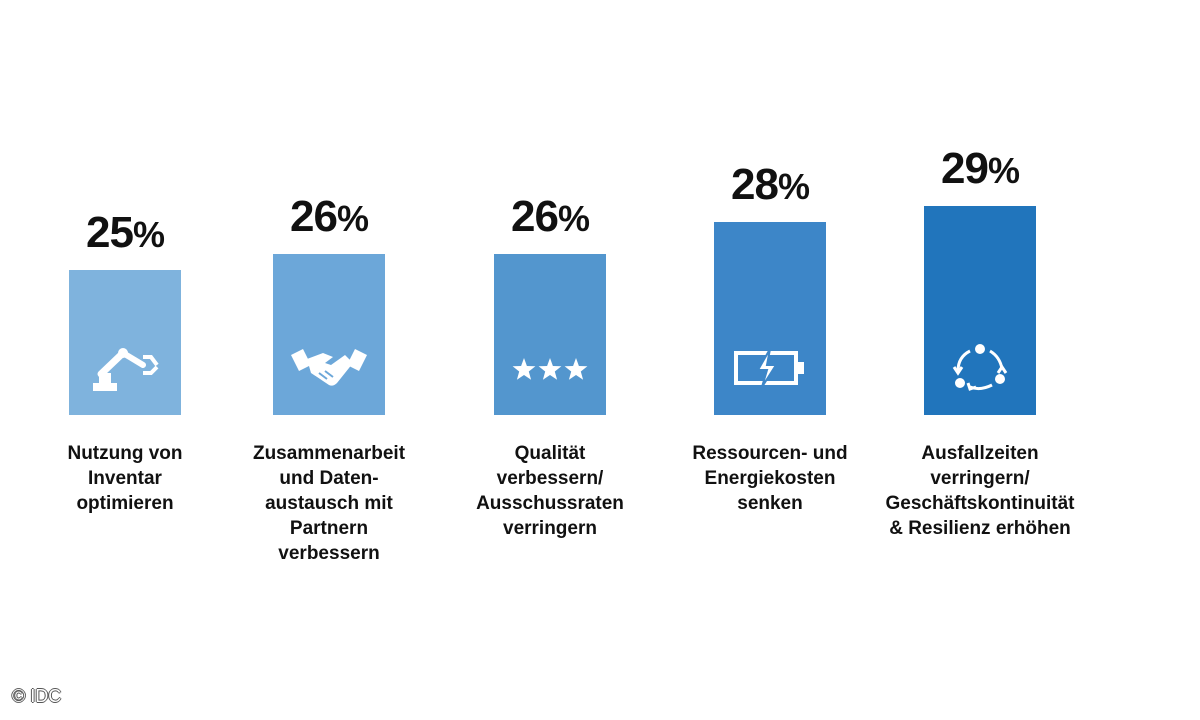  What do you see at coordinates (770, 184) in the screenshot?
I see `value-label-4: 28%` at bounding box center [770, 184].